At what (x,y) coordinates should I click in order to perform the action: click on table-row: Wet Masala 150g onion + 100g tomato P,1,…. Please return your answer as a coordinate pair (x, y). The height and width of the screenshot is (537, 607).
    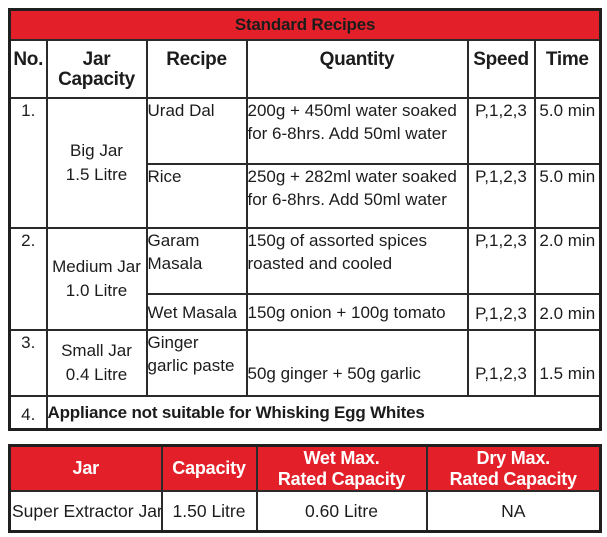
    Looking at the image, I should click on (306, 311).